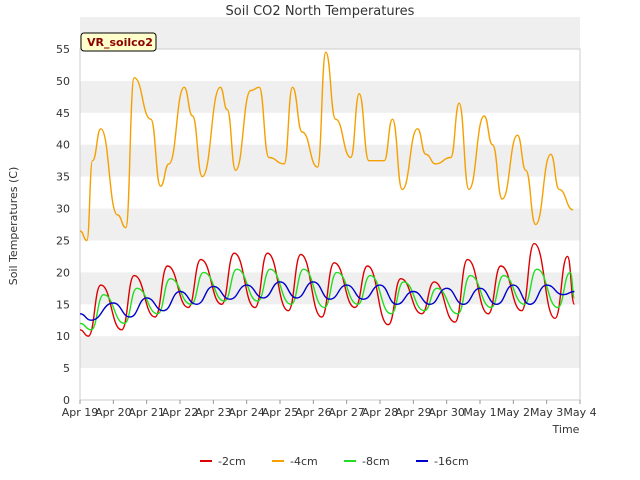  Describe the element at coordinates (213, 412) in the screenshot. I see `x-tick-label: Apr 23` at that location.